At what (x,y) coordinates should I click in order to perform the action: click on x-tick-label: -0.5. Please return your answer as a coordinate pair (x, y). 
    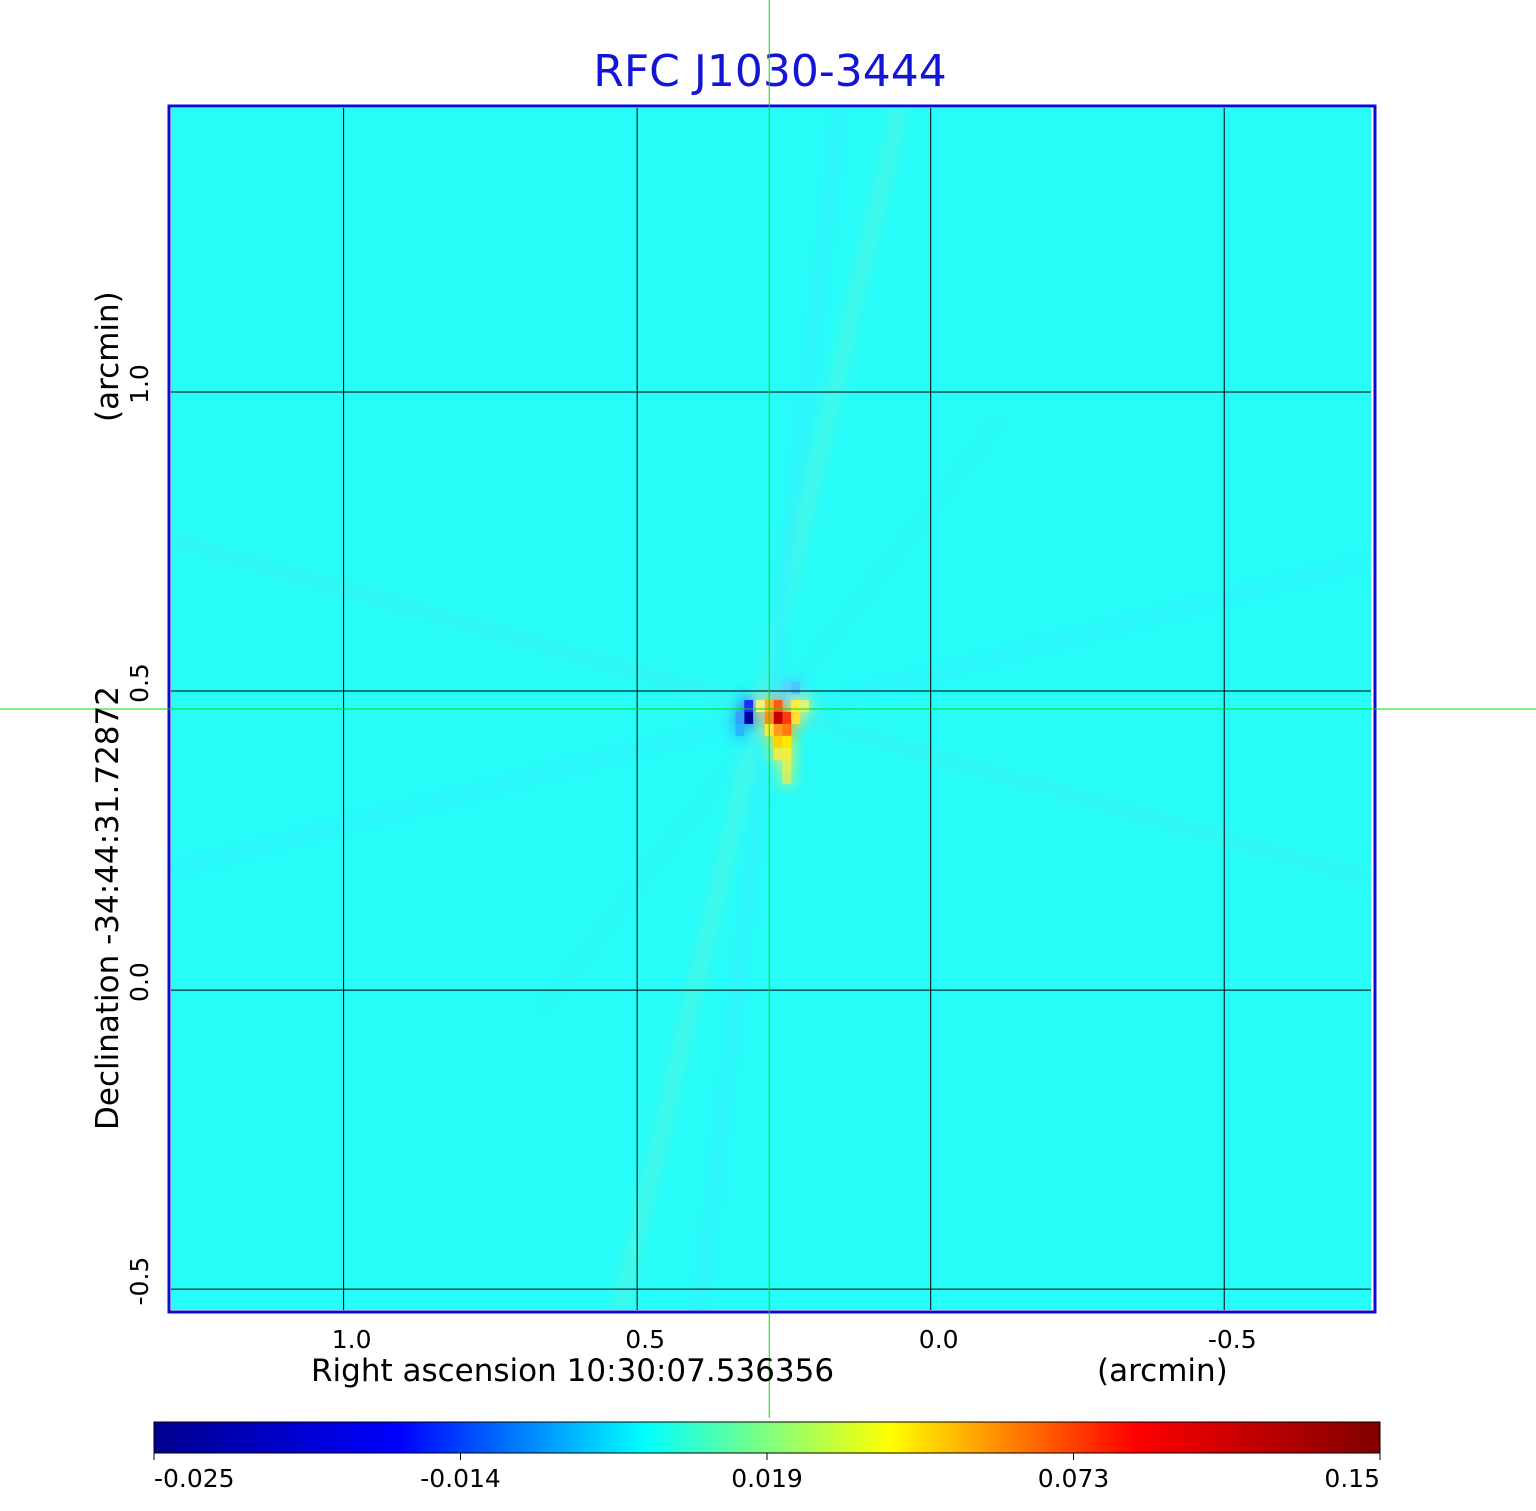
    Looking at the image, I should click on (1232, 1339).